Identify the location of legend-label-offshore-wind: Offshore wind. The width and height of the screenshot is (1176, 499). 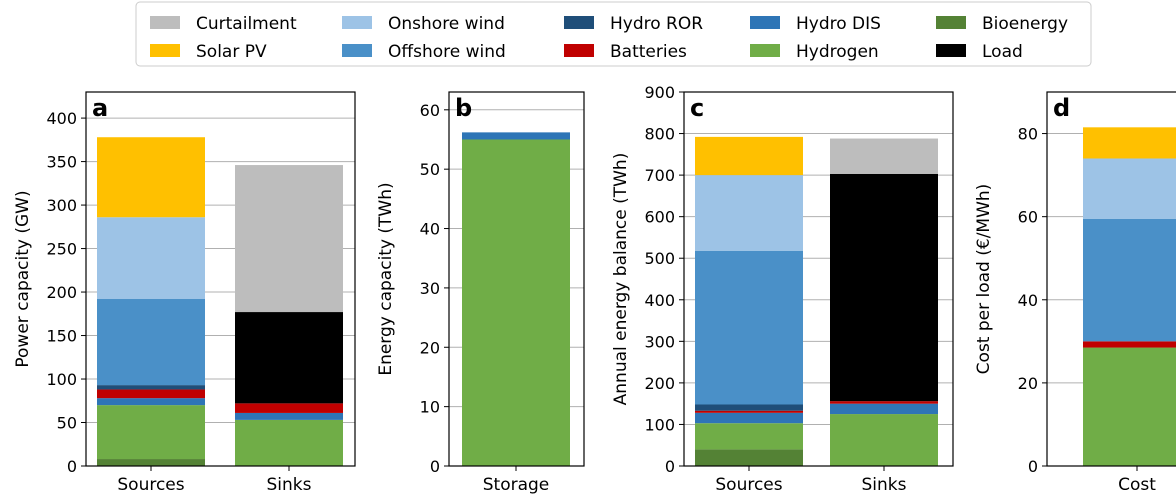
(447, 52).